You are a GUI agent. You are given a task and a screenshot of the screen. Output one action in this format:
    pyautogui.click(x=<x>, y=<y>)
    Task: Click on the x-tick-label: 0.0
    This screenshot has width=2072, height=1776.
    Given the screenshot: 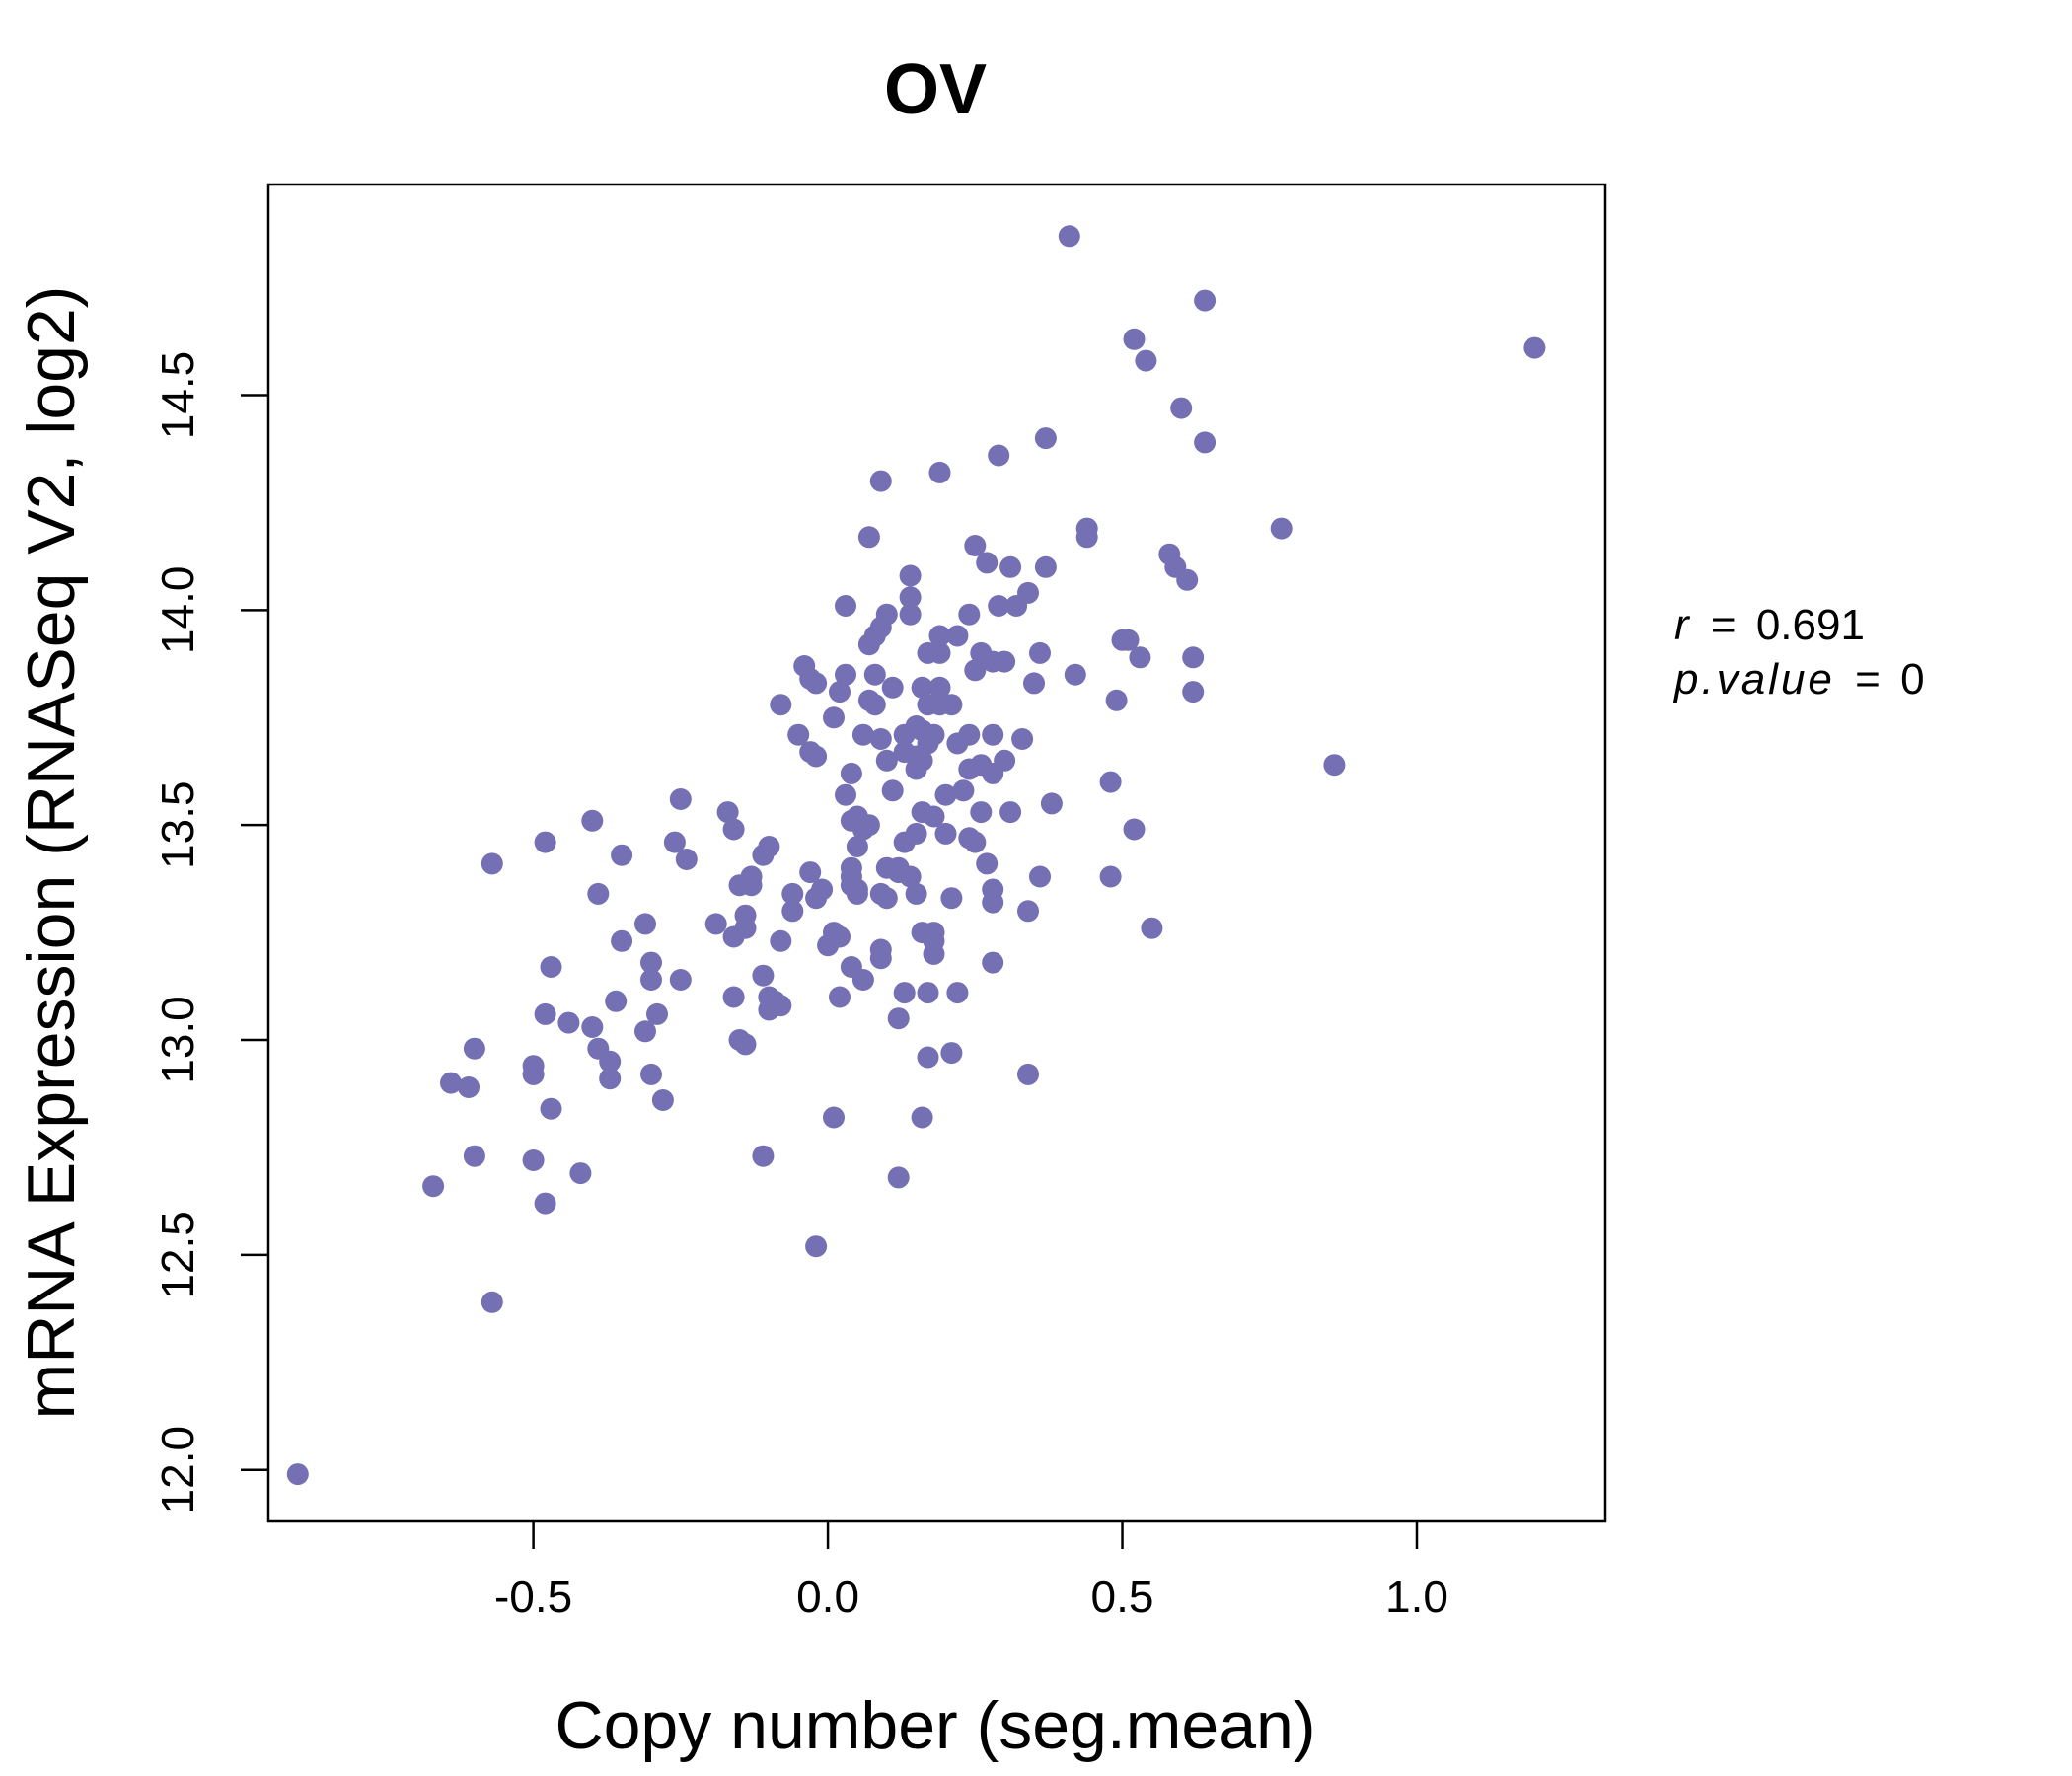 What is the action you would take?
    pyautogui.click(x=828, y=1596)
    